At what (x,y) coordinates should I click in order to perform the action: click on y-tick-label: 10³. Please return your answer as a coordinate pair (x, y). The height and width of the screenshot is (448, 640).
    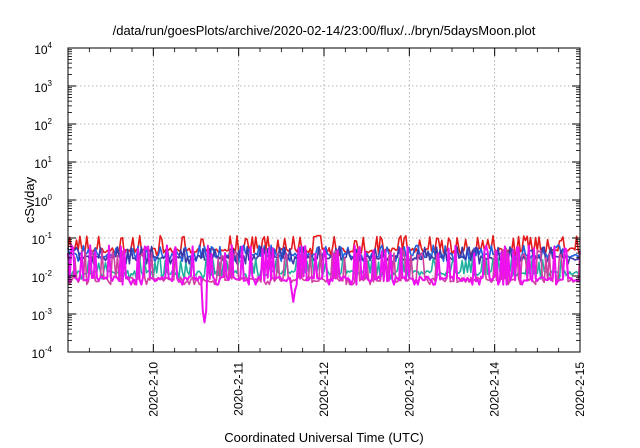
    Looking at the image, I should click on (43, 87).